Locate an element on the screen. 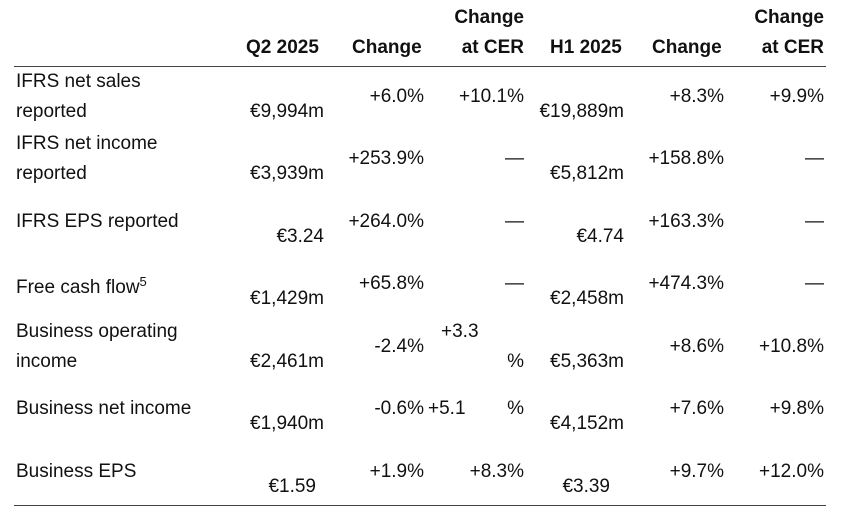 Image resolution: width=850 pixels, height=510 pixels. row-label: IFRS net income is located at coordinates (87, 143).